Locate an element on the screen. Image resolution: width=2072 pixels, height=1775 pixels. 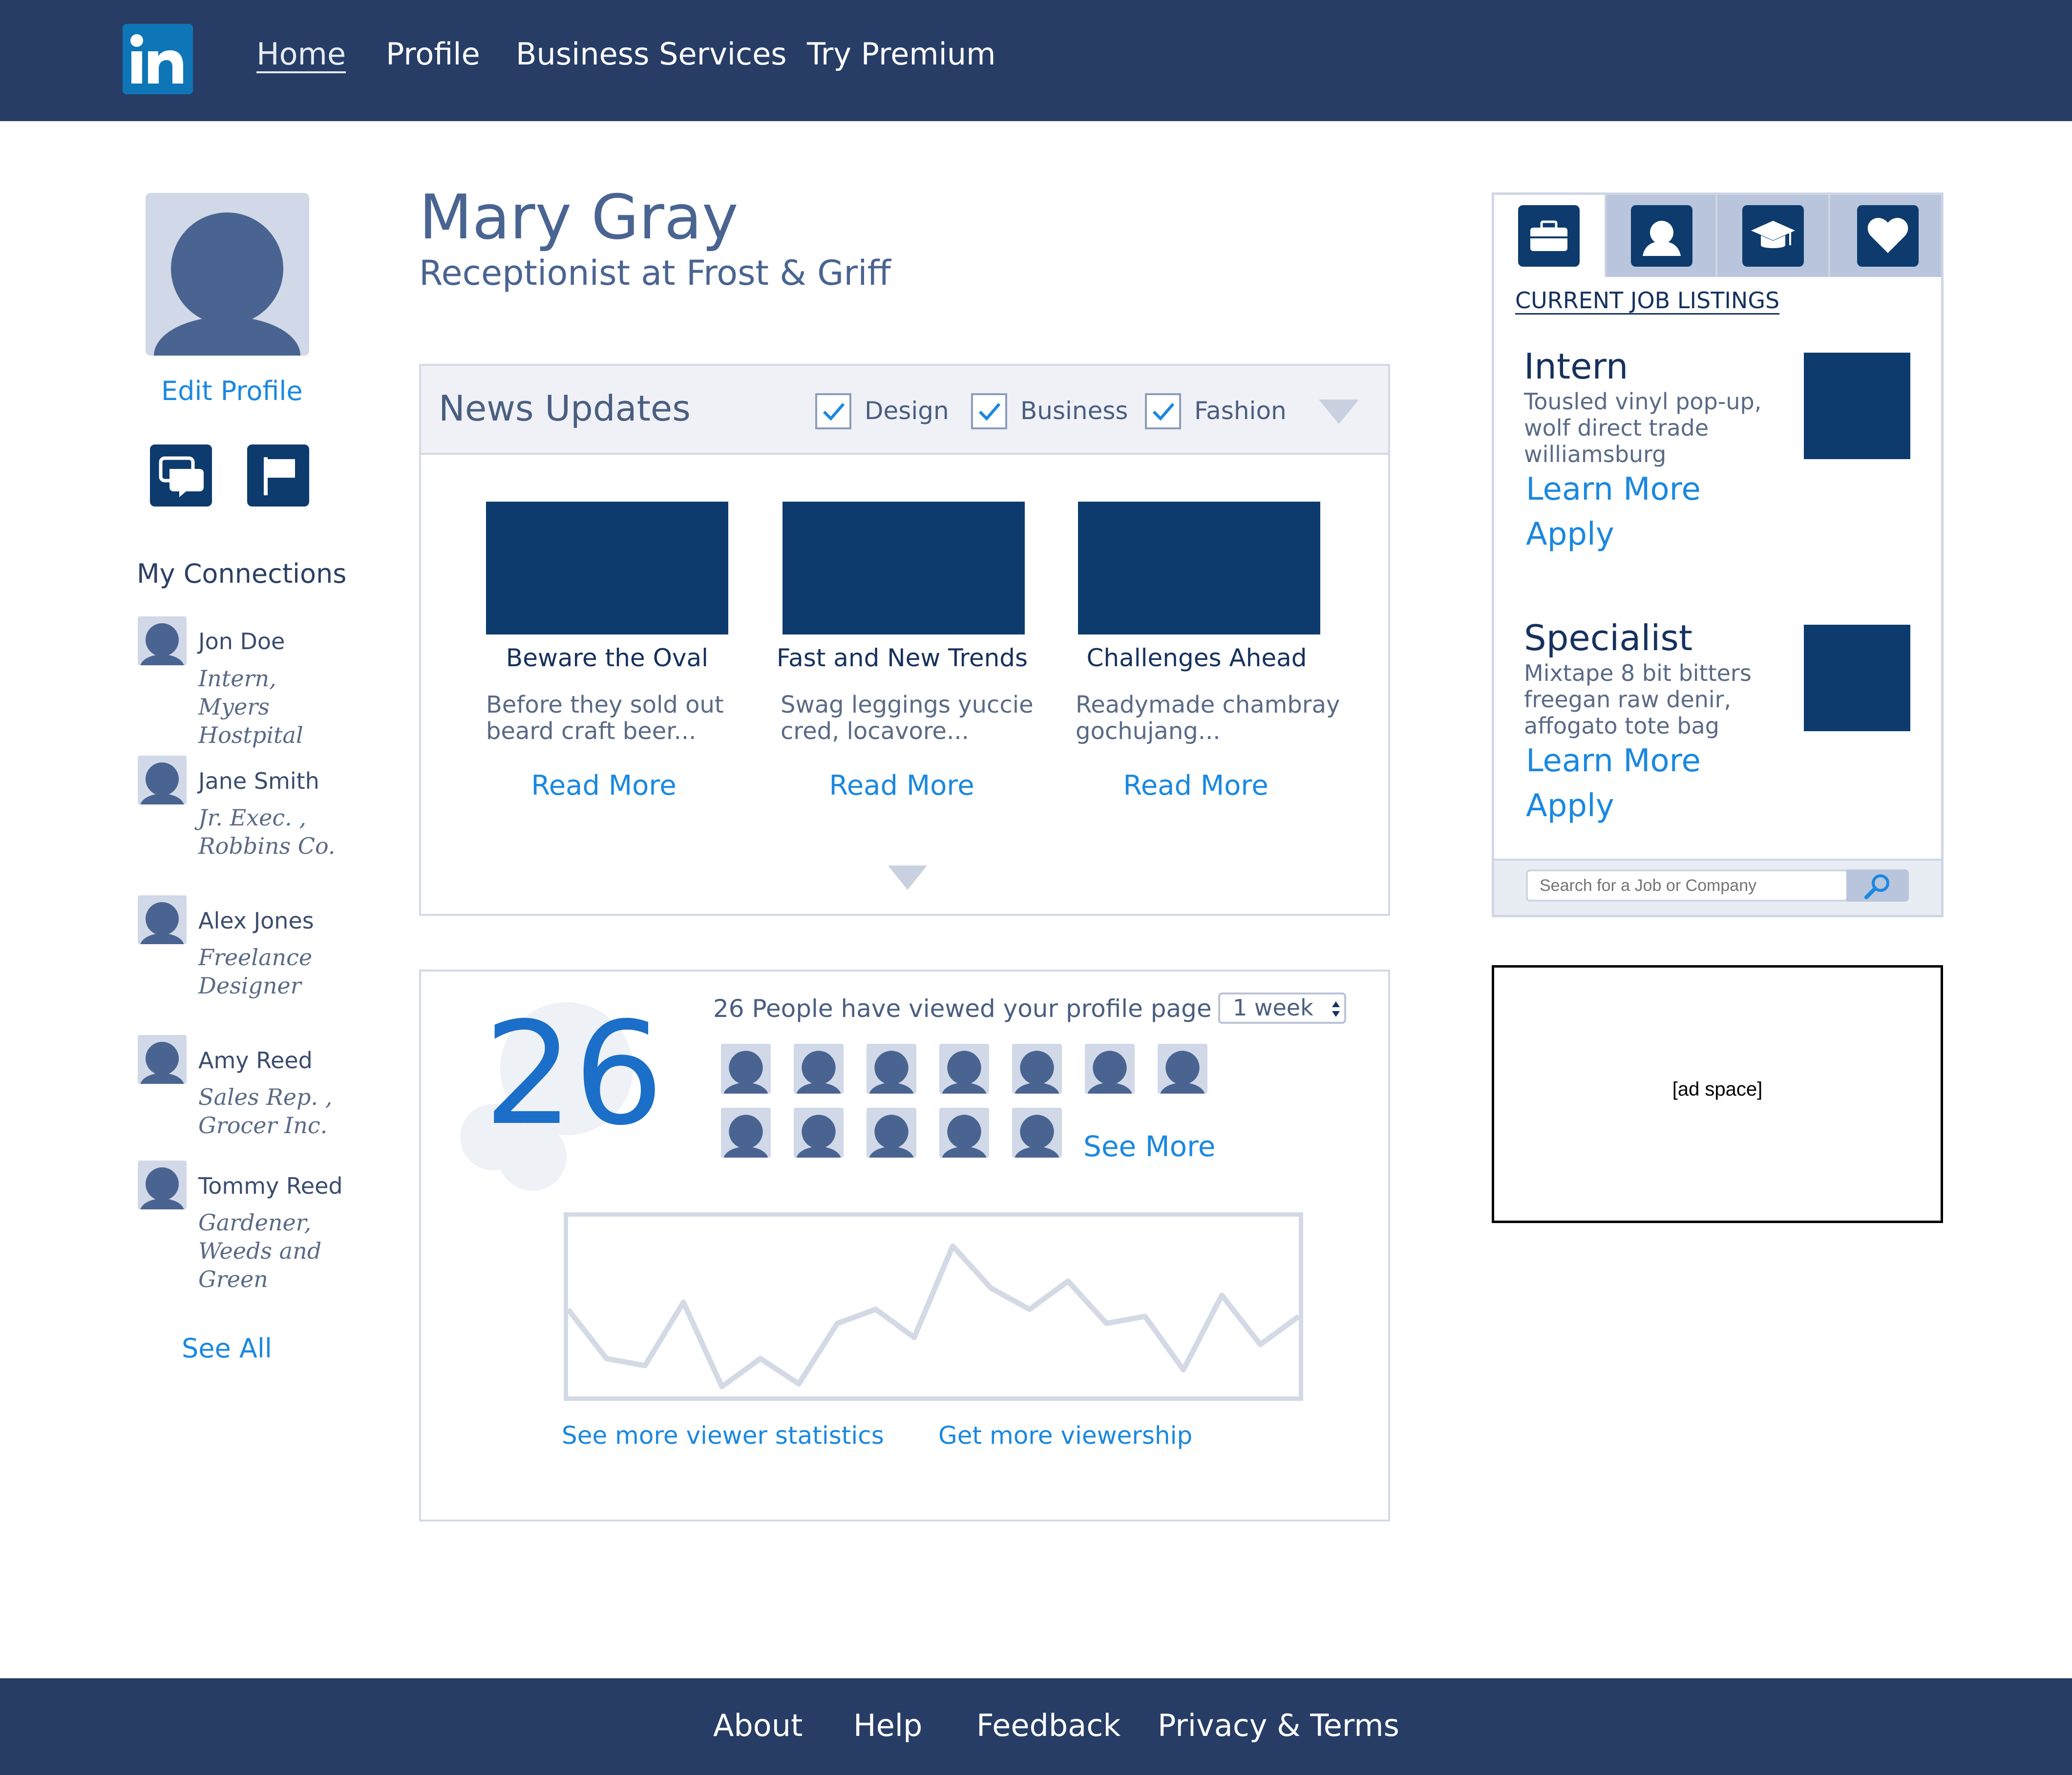
job-title: Intern is located at coordinates (1576, 366).